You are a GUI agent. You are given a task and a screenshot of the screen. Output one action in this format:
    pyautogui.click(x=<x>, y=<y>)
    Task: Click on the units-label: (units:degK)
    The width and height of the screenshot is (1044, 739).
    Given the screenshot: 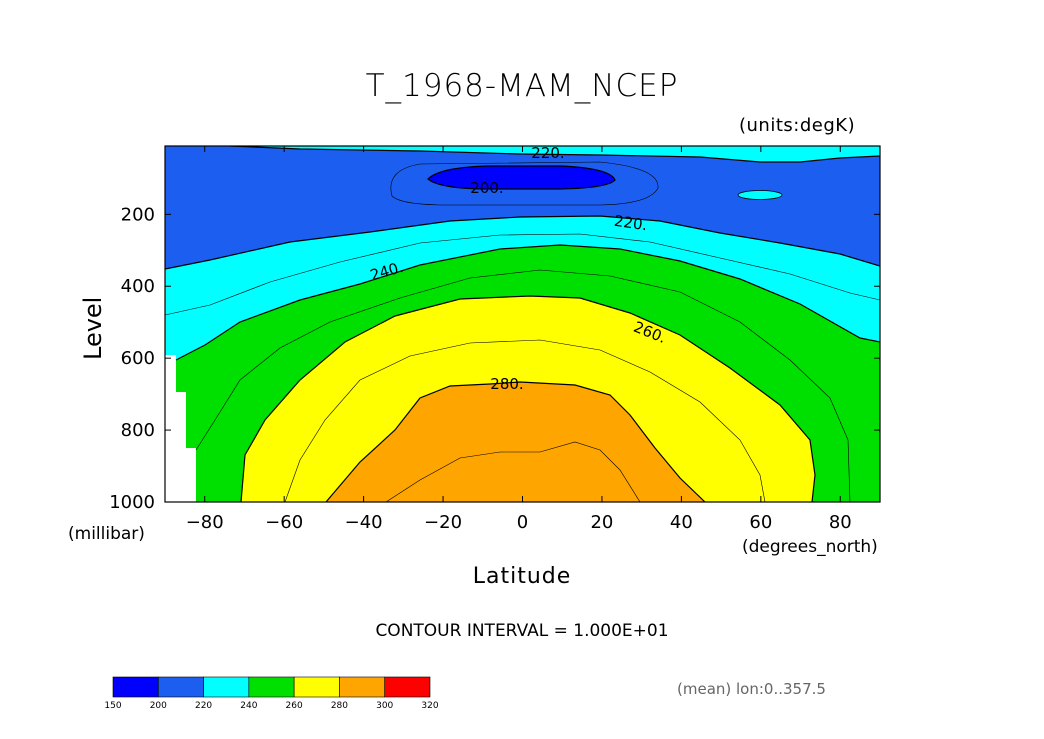 What is the action you would take?
    pyautogui.click(x=797, y=125)
    